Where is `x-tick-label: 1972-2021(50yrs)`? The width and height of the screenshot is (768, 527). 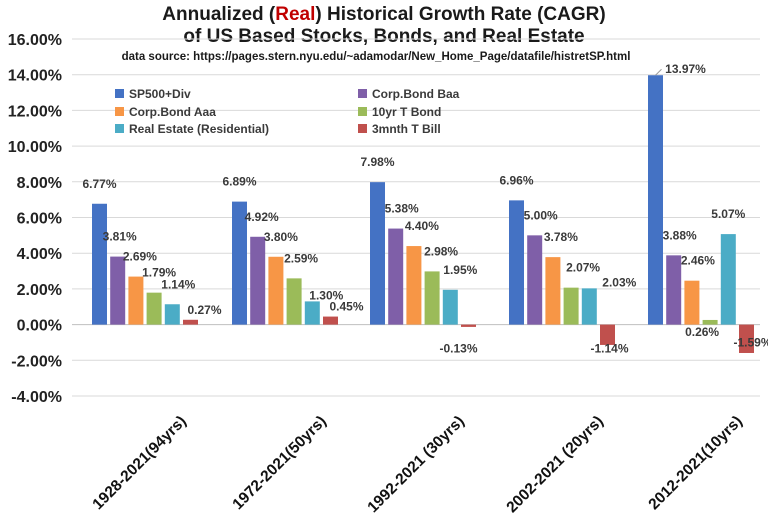
x-tick-label: 1972-2021(50yrs) is located at coordinates (279, 463).